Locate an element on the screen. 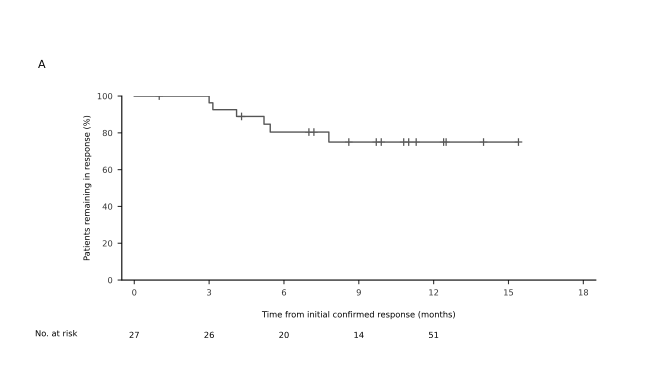 The image size is (662, 368). x-tick-label: 0 is located at coordinates (134, 292).